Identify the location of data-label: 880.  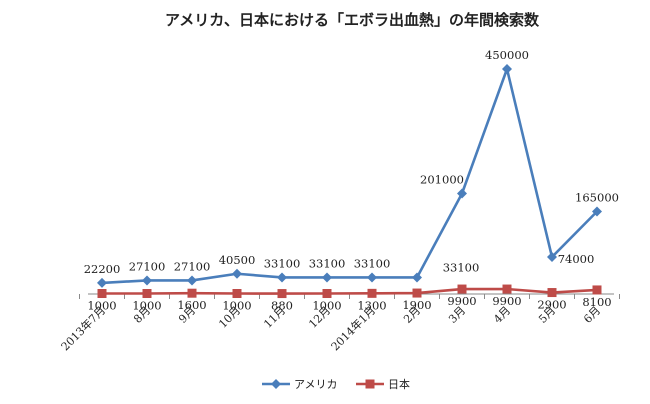
(282, 306).